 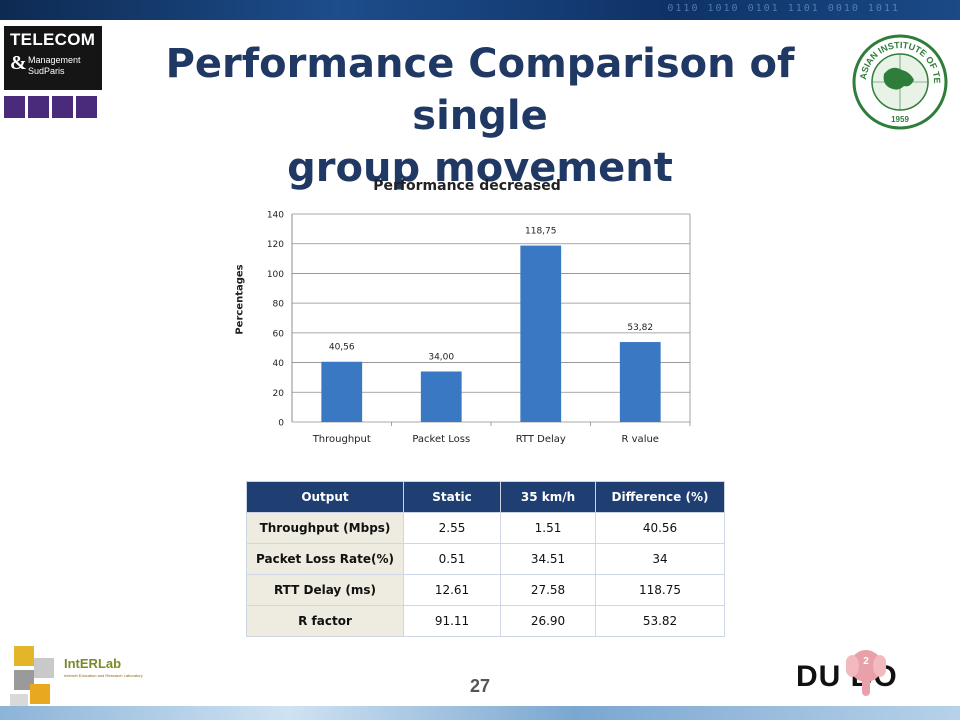 What do you see at coordinates (900, 82) in the screenshot?
I see `ait-logo: ASIAN INSTITUTE OF TECHNOLOGY 1959` at bounding box center [900, 82].